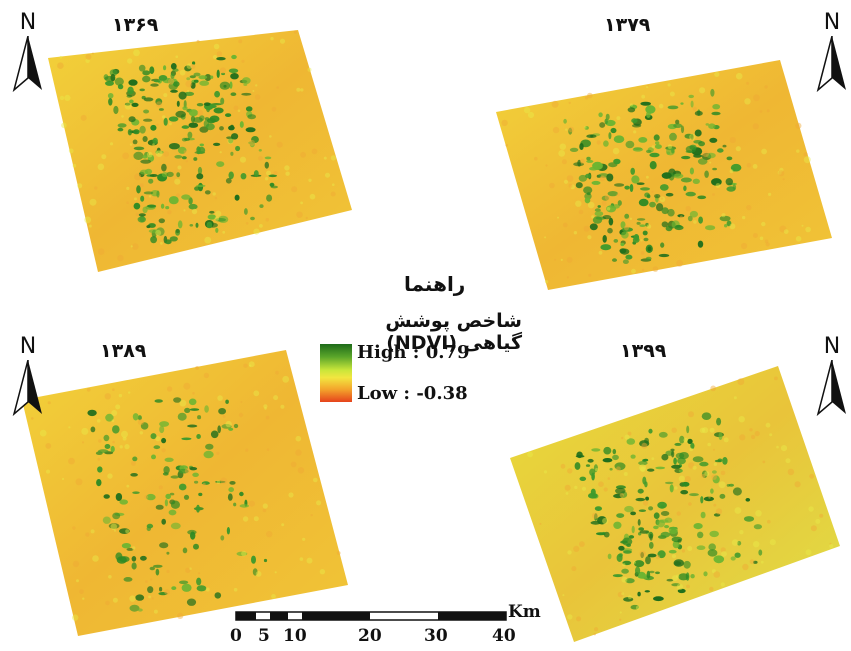  What do you see at coordinates (336, 373) in the screenshot?
I see `legend-color-ramp` at bounding box center [336, 373].